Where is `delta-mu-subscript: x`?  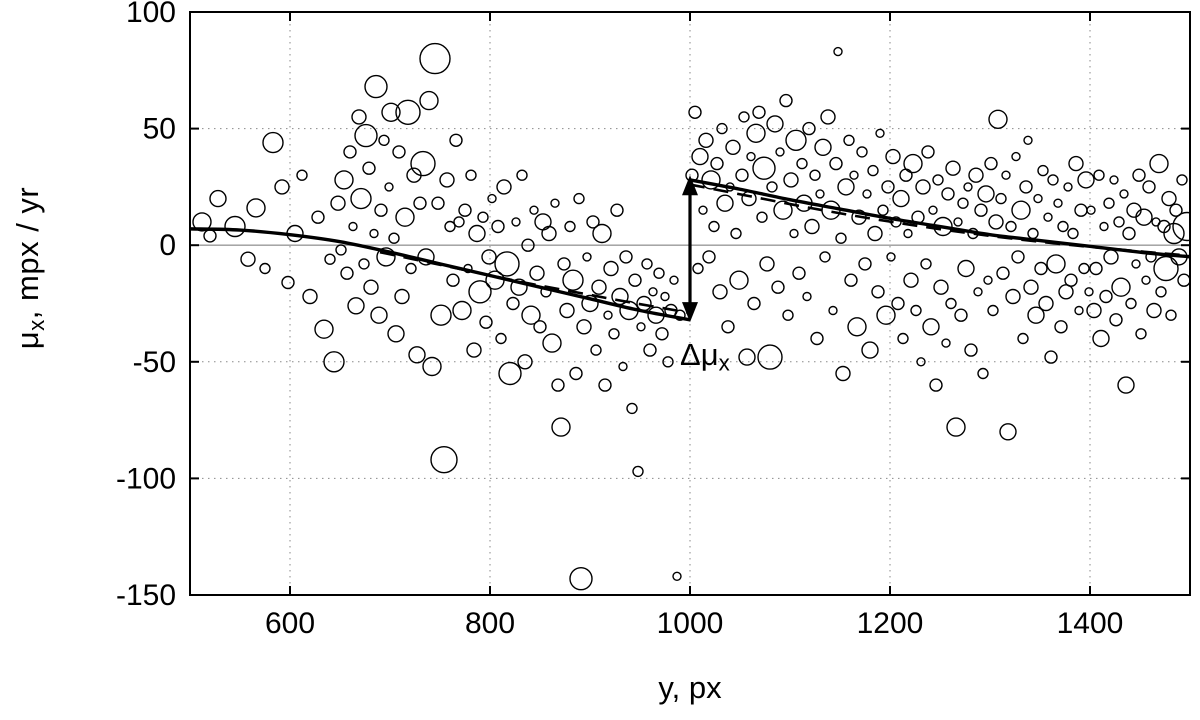
delta-mu-subscript: x is located at coordinates (724, 363).